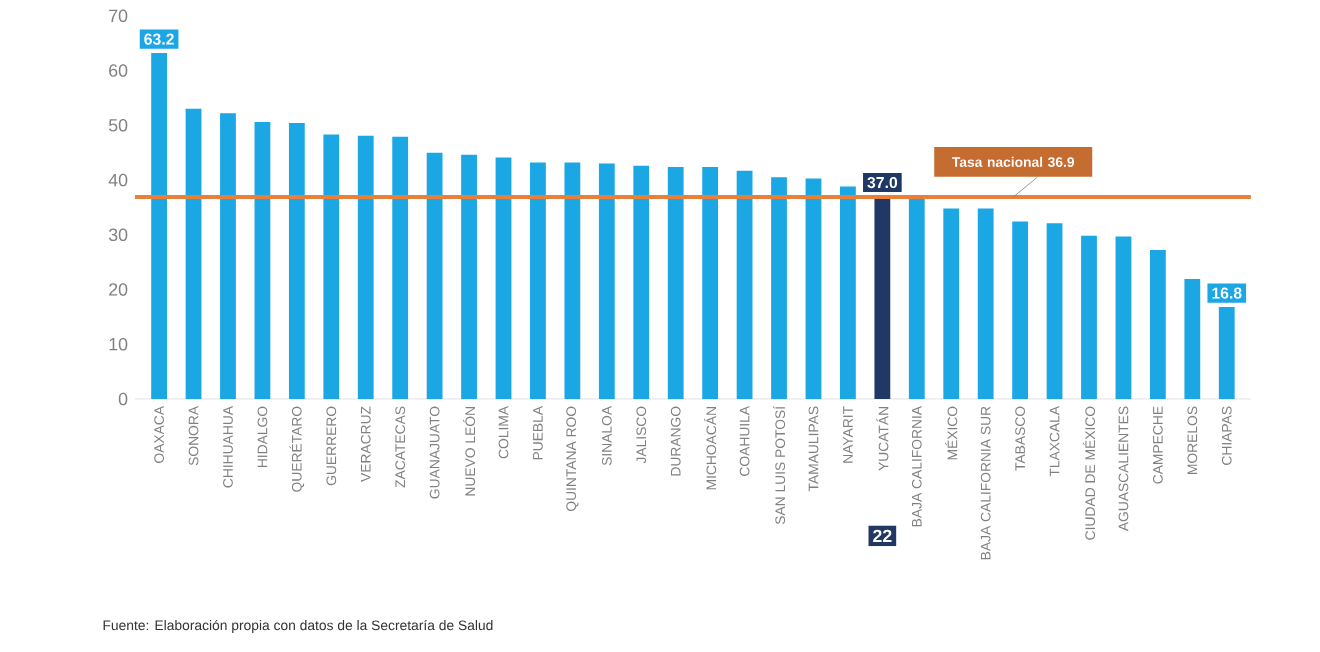 The height and width of the screenshot is (652, 1320). Describe the element at coordinates (118, 235) in the screenshot. I see `y-tick-label: 30` at that location.